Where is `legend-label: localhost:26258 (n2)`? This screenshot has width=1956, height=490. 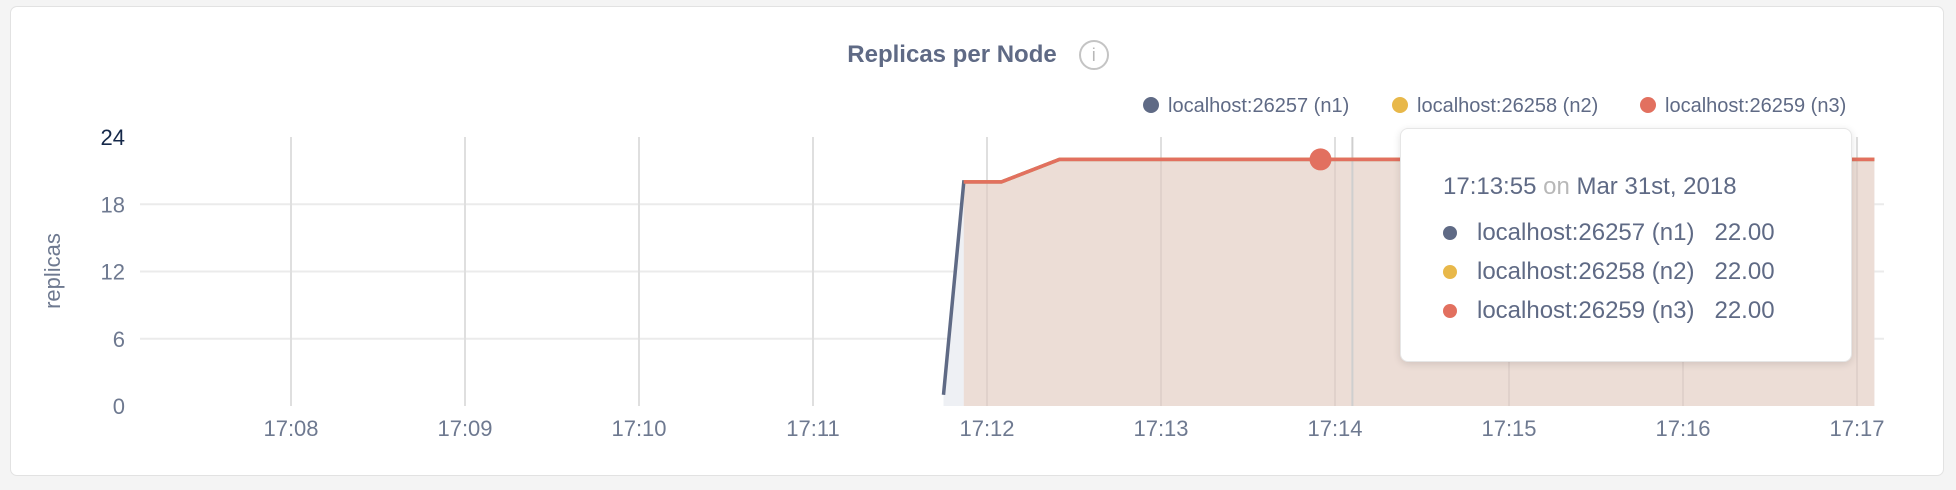 legend-label: localhost:26258 (n2) is located at coordinates (1507, 106).